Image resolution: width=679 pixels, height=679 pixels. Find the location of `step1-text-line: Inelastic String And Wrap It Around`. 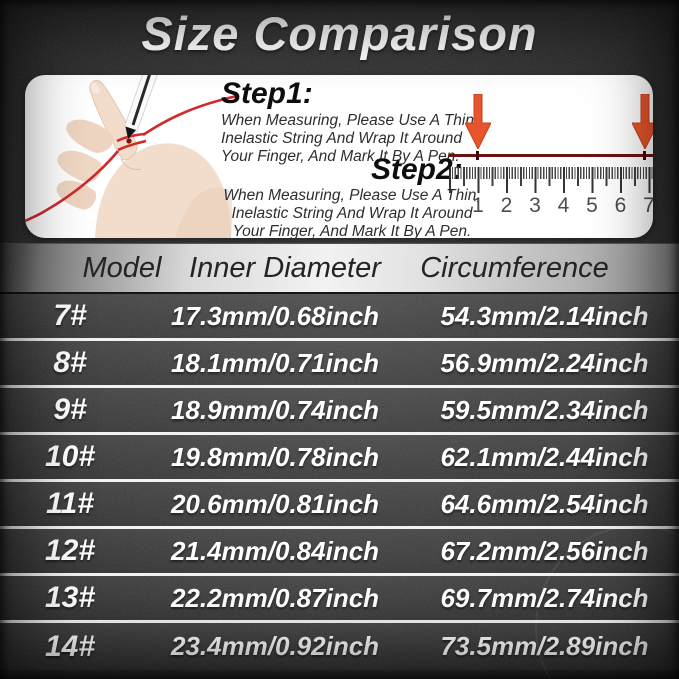

step1-text-line: Inelastic String And Wrap It Around is located at coordinates (341, 139).